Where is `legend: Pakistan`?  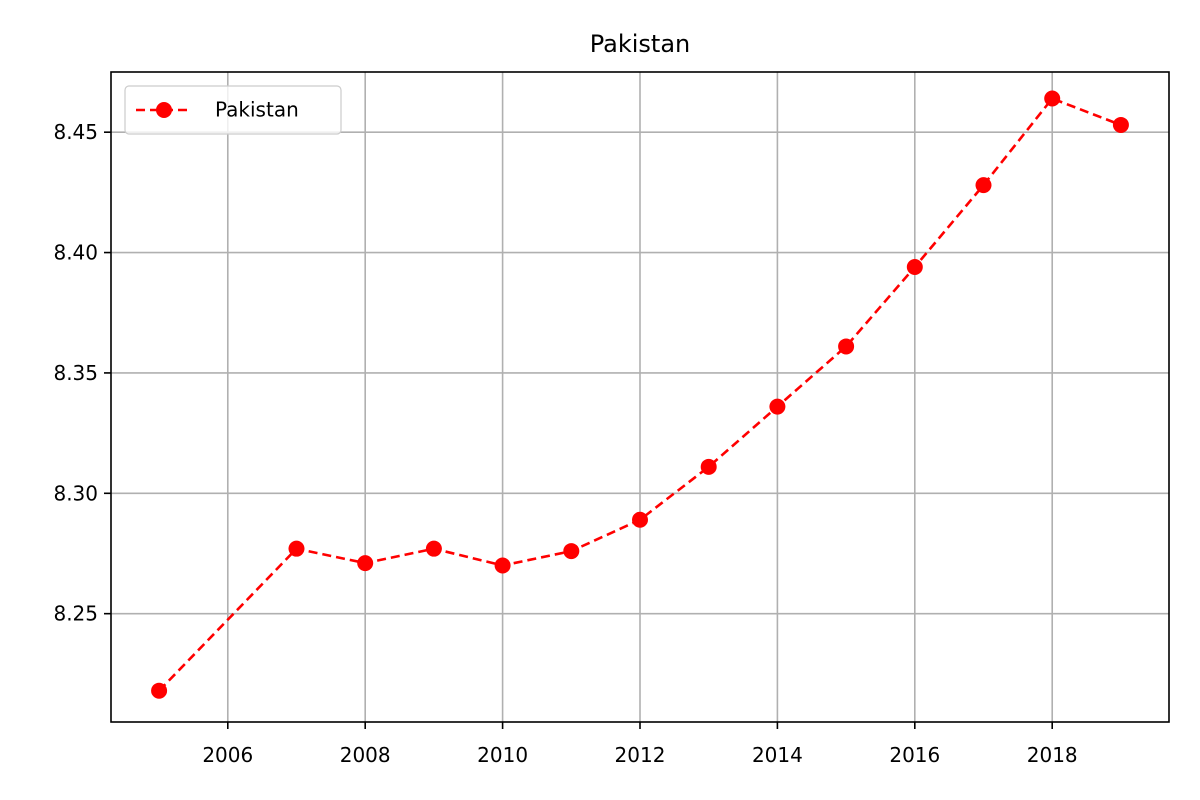
legend: Pakistan is located at coordinates (233, 110).